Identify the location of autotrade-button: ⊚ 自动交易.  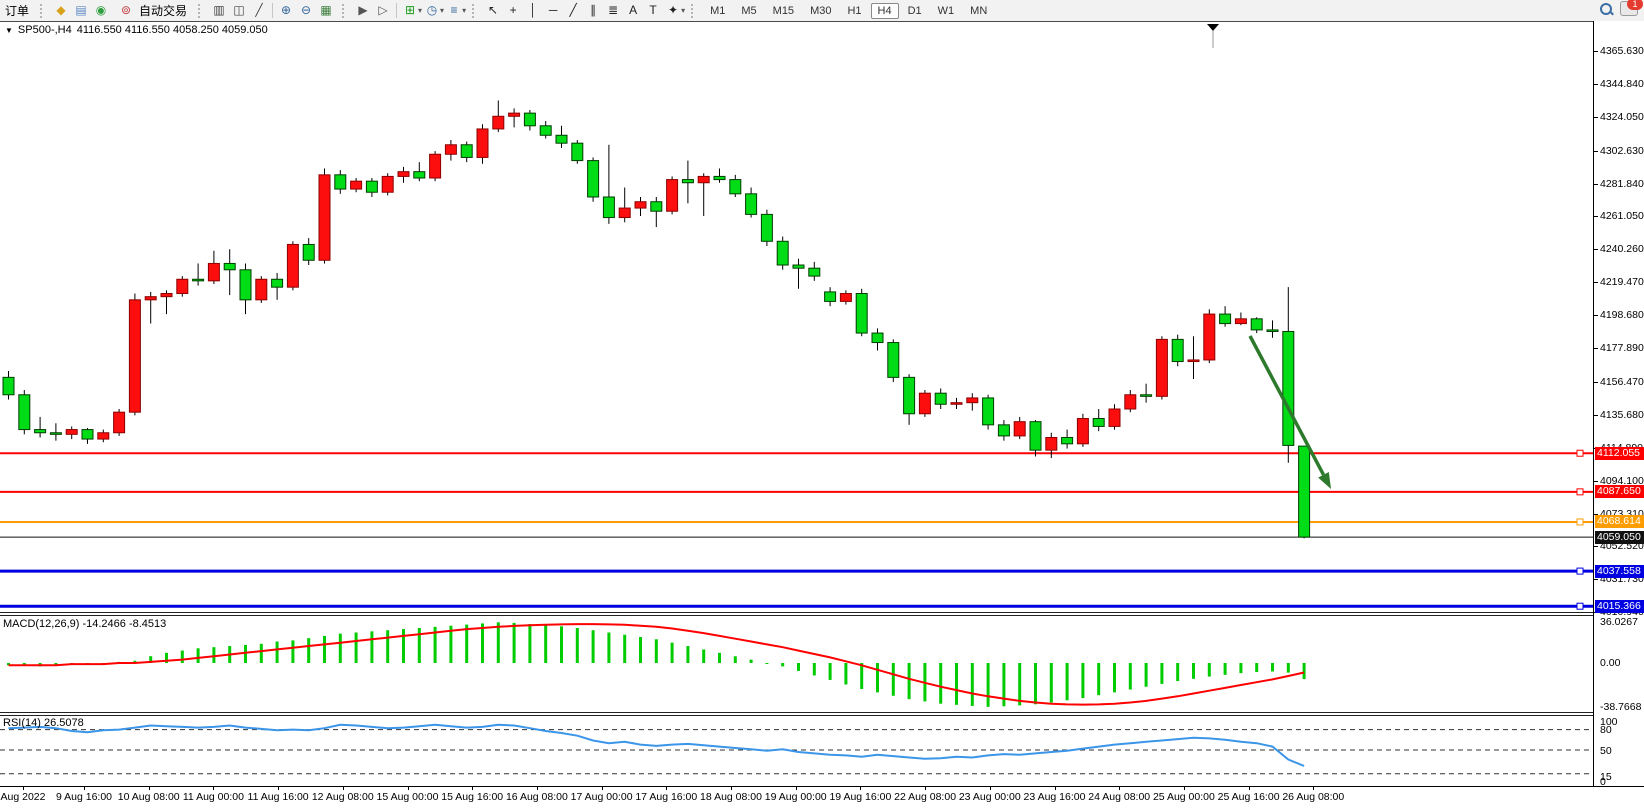
(151, 10).